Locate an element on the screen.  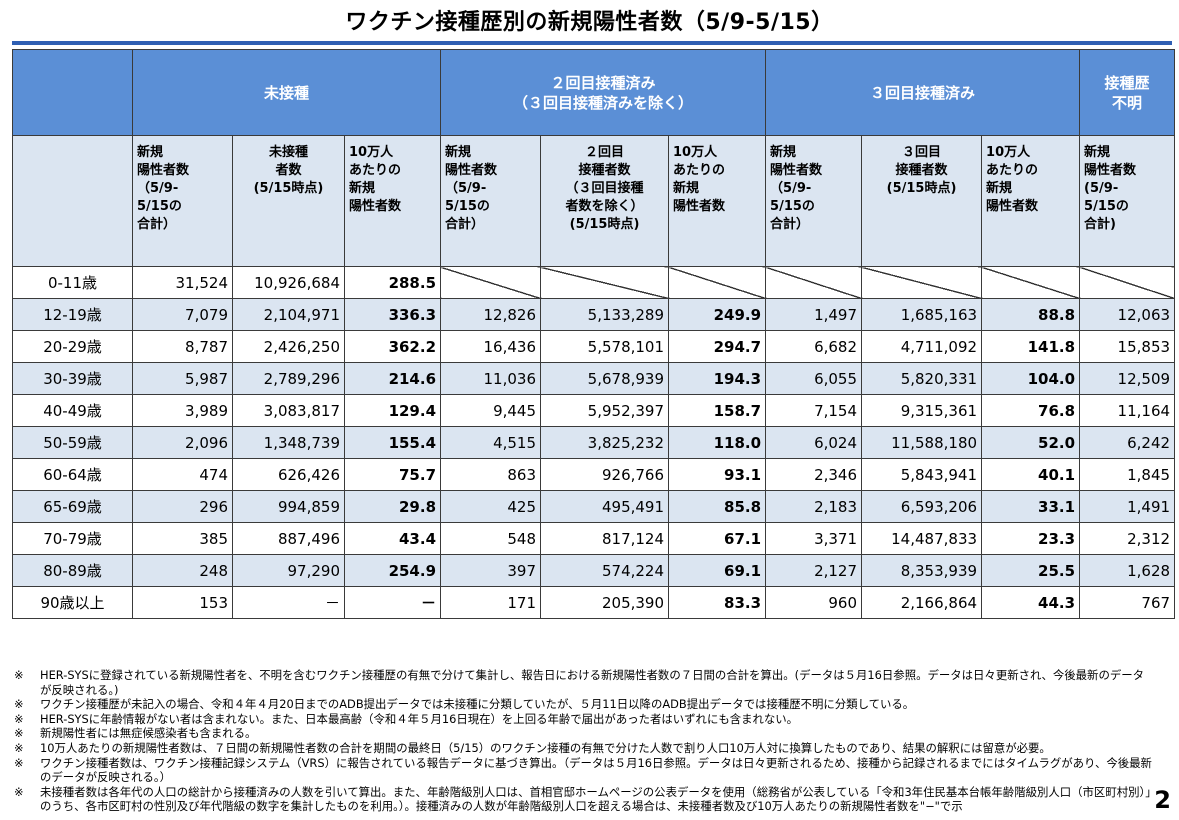
group-unknown-line1: 接種歴 is located at coordinates (1127, 82).